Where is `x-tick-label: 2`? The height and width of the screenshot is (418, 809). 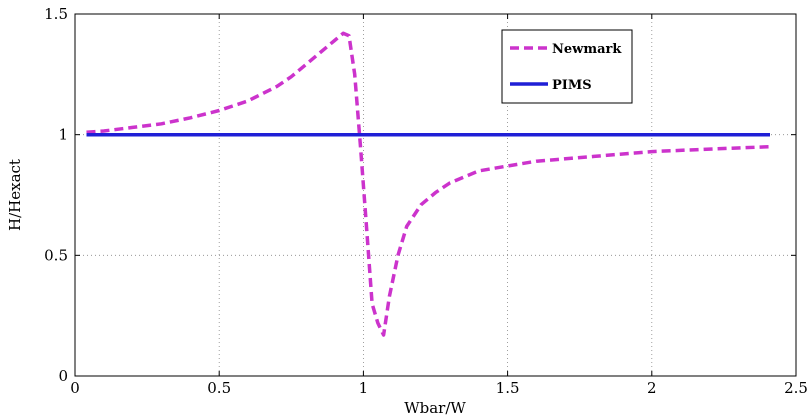
x-tick-label: 2 is located at coordinates (652, 388).